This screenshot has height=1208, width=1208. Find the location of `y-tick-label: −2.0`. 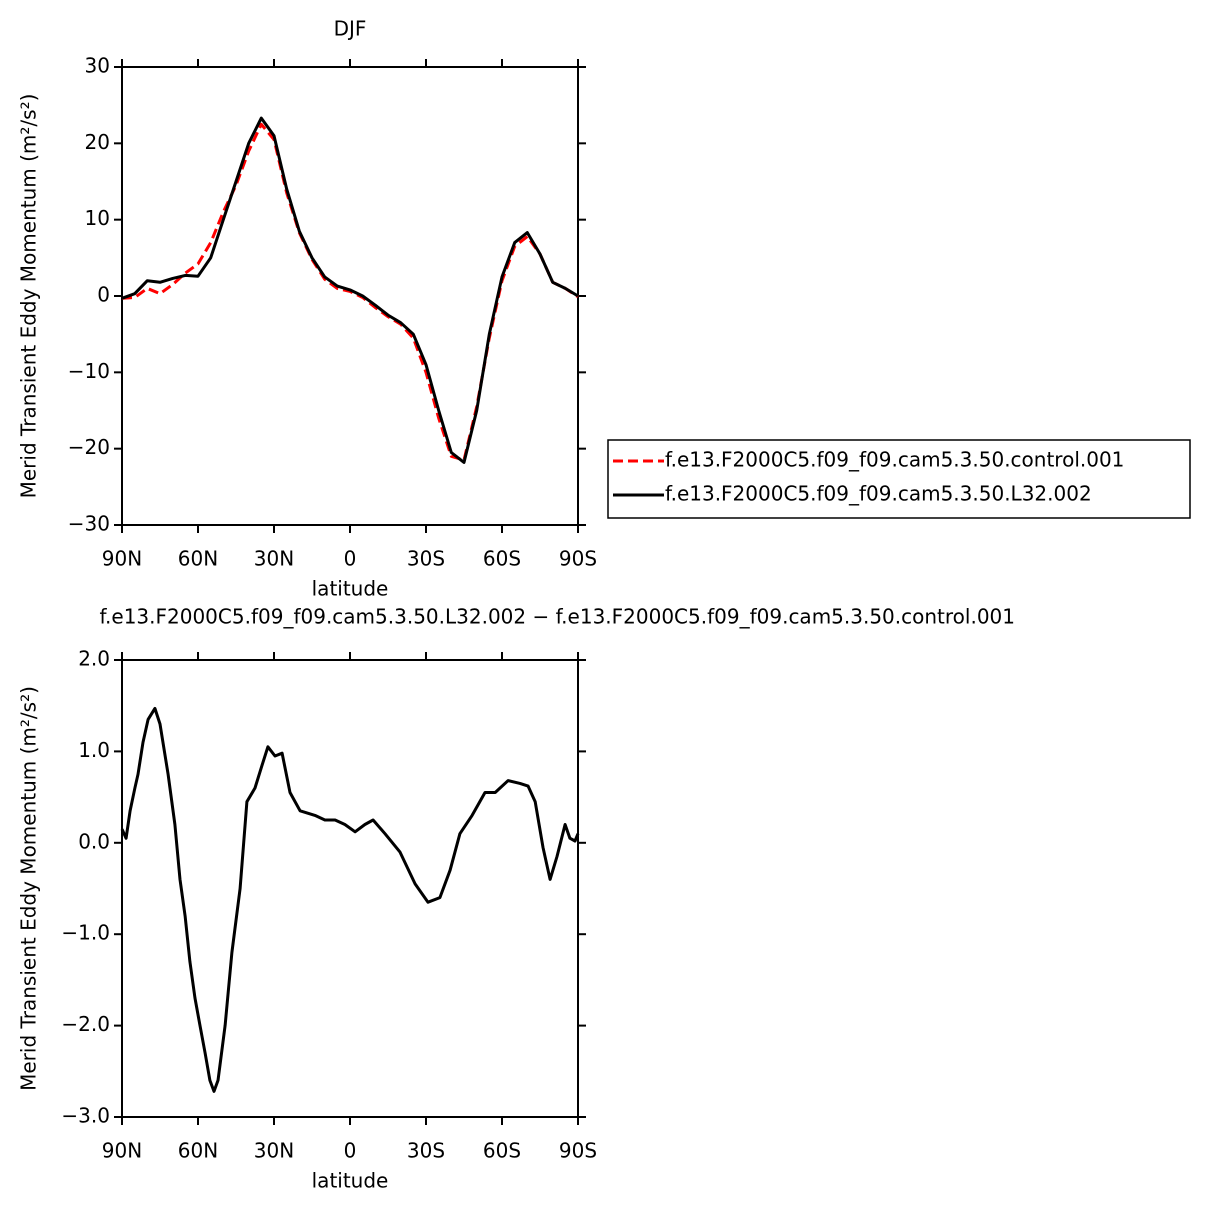

y-tick-label: −2.0 is located at coordinates (85, 1024).